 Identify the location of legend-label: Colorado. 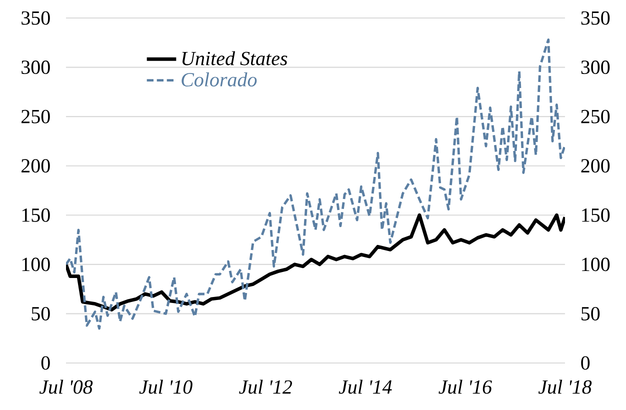
(219, 79).